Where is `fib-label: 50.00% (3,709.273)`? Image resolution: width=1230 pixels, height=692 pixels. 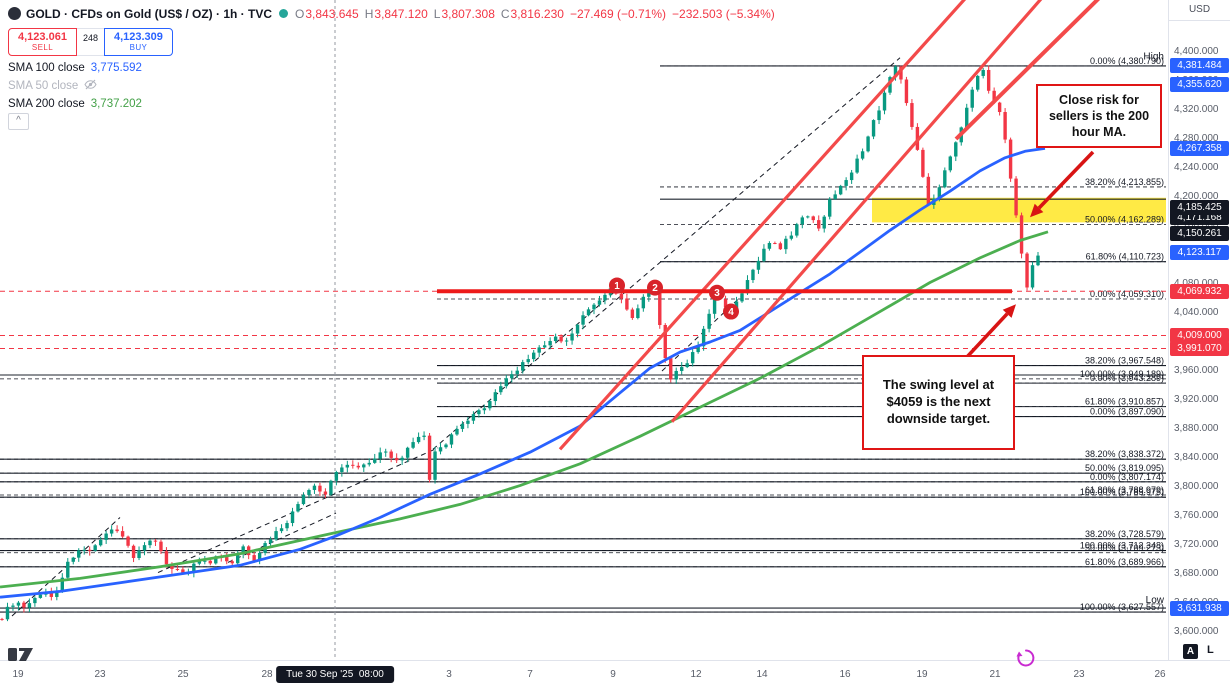 fib-label: 50.00% (3,709.273) is located at coordinates (1124, 548).